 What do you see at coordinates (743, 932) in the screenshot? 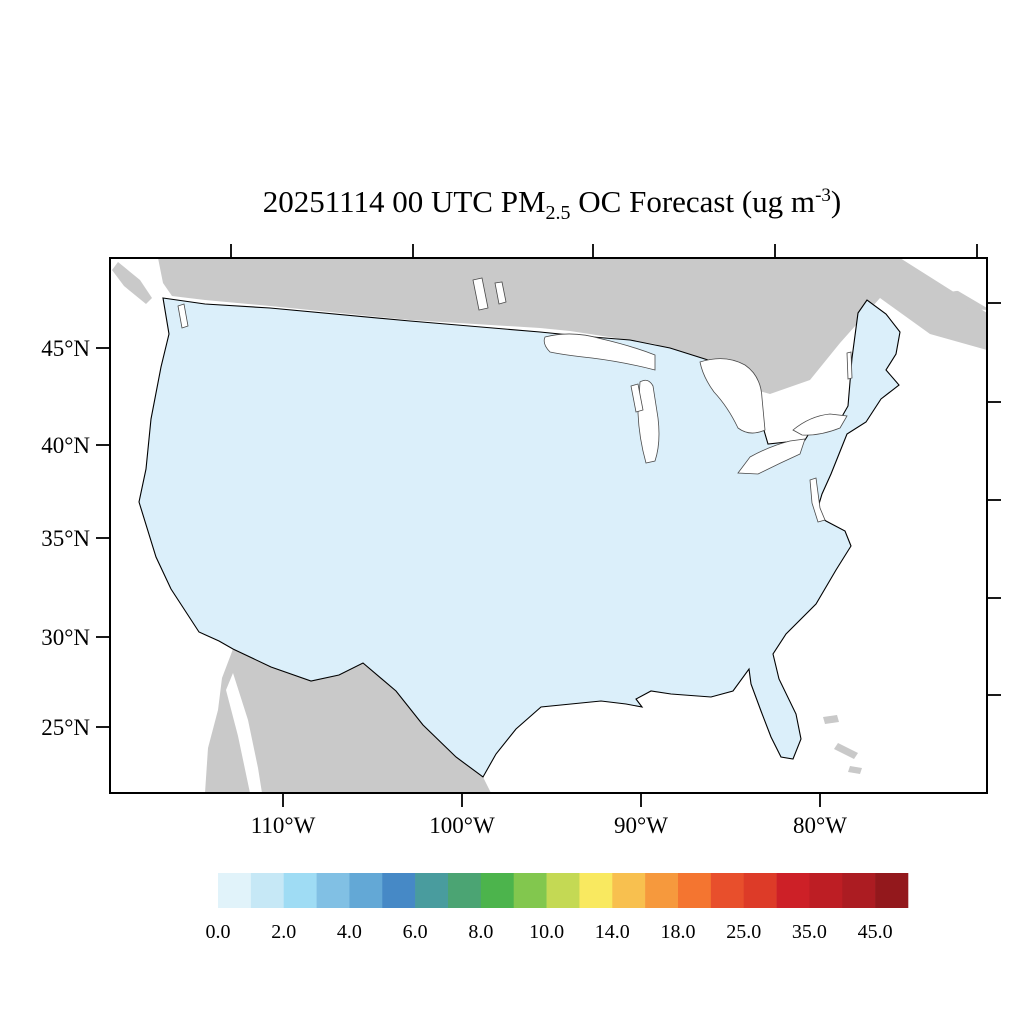
I see `colorbar-tick-label: 25.0` at bounding box center [743, 932].